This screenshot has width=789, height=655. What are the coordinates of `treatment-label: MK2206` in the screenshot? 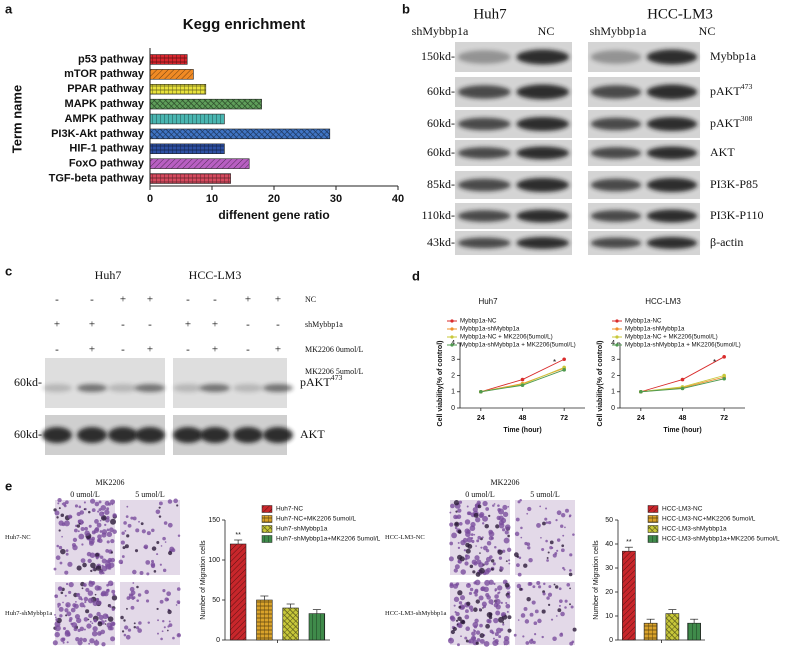 It's located at (505, 482).